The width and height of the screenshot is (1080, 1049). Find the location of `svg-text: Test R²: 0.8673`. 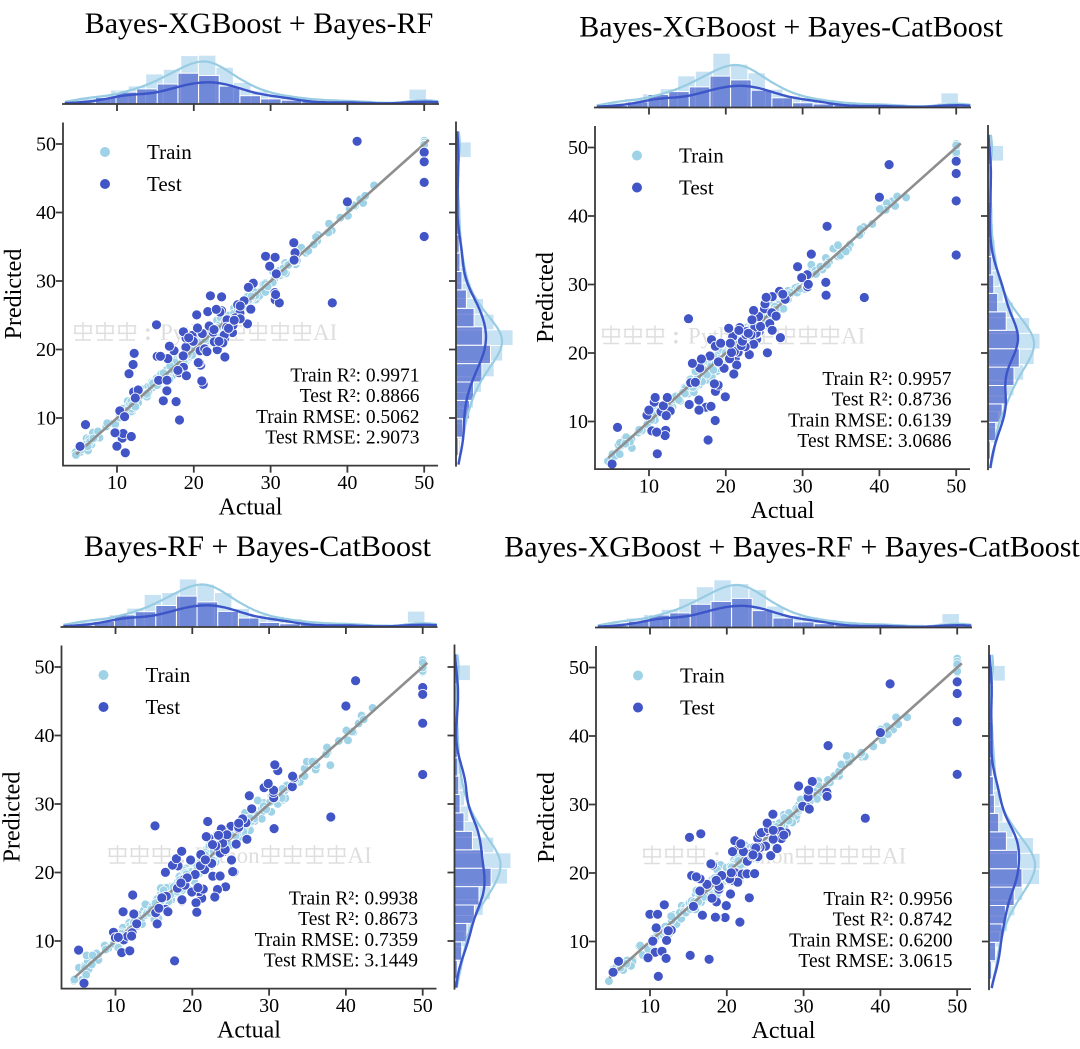

svg-text: Test R²: 0.8673 is located at coordinates (358, 919).